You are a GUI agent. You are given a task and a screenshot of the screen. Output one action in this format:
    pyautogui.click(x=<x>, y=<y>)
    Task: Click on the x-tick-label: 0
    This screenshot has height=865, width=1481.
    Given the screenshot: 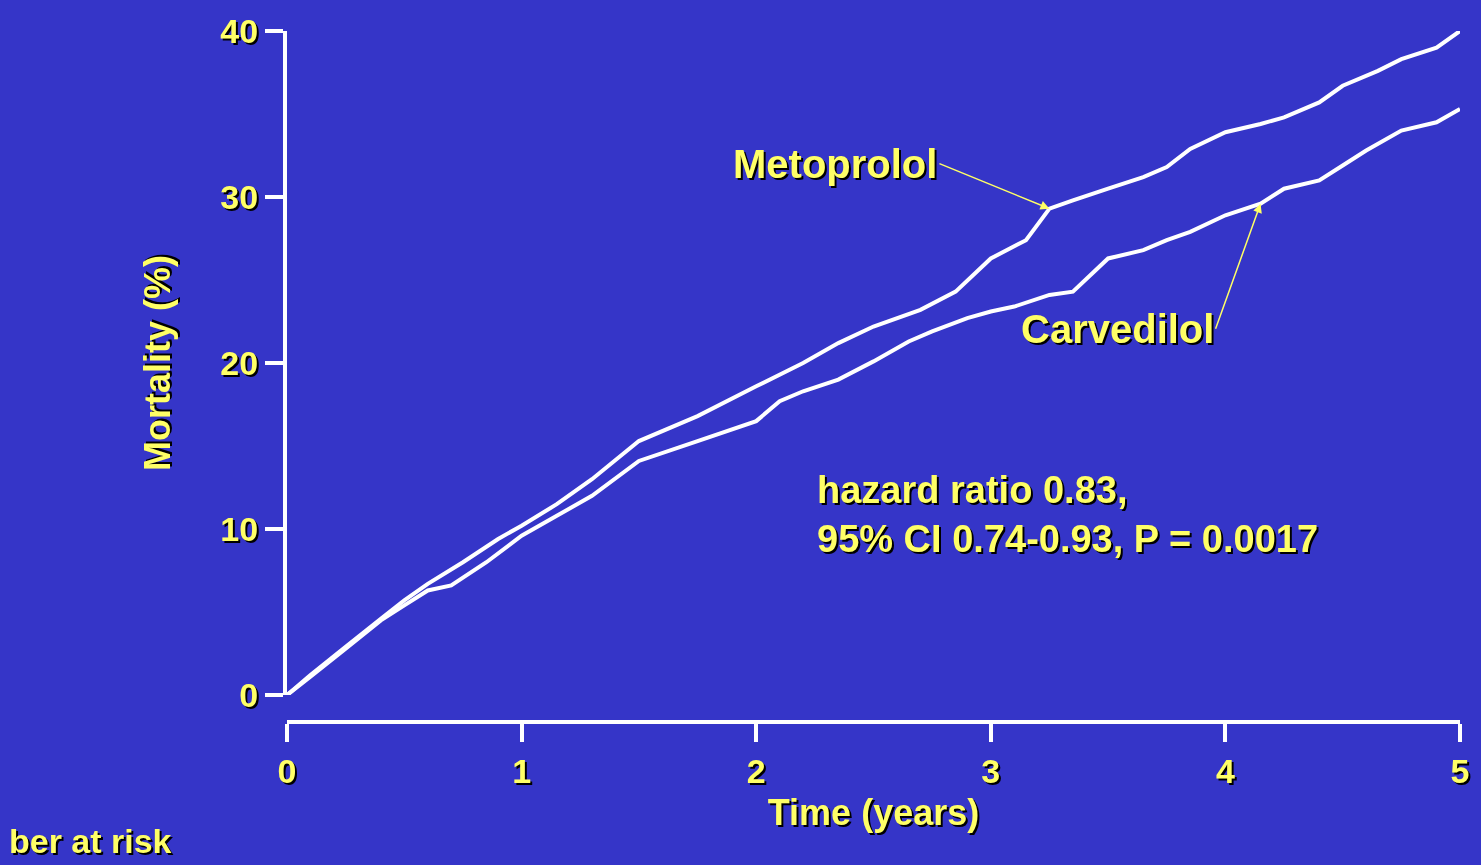 What is the action you would take?
    pyautogui.click(x=287, y=770)
    